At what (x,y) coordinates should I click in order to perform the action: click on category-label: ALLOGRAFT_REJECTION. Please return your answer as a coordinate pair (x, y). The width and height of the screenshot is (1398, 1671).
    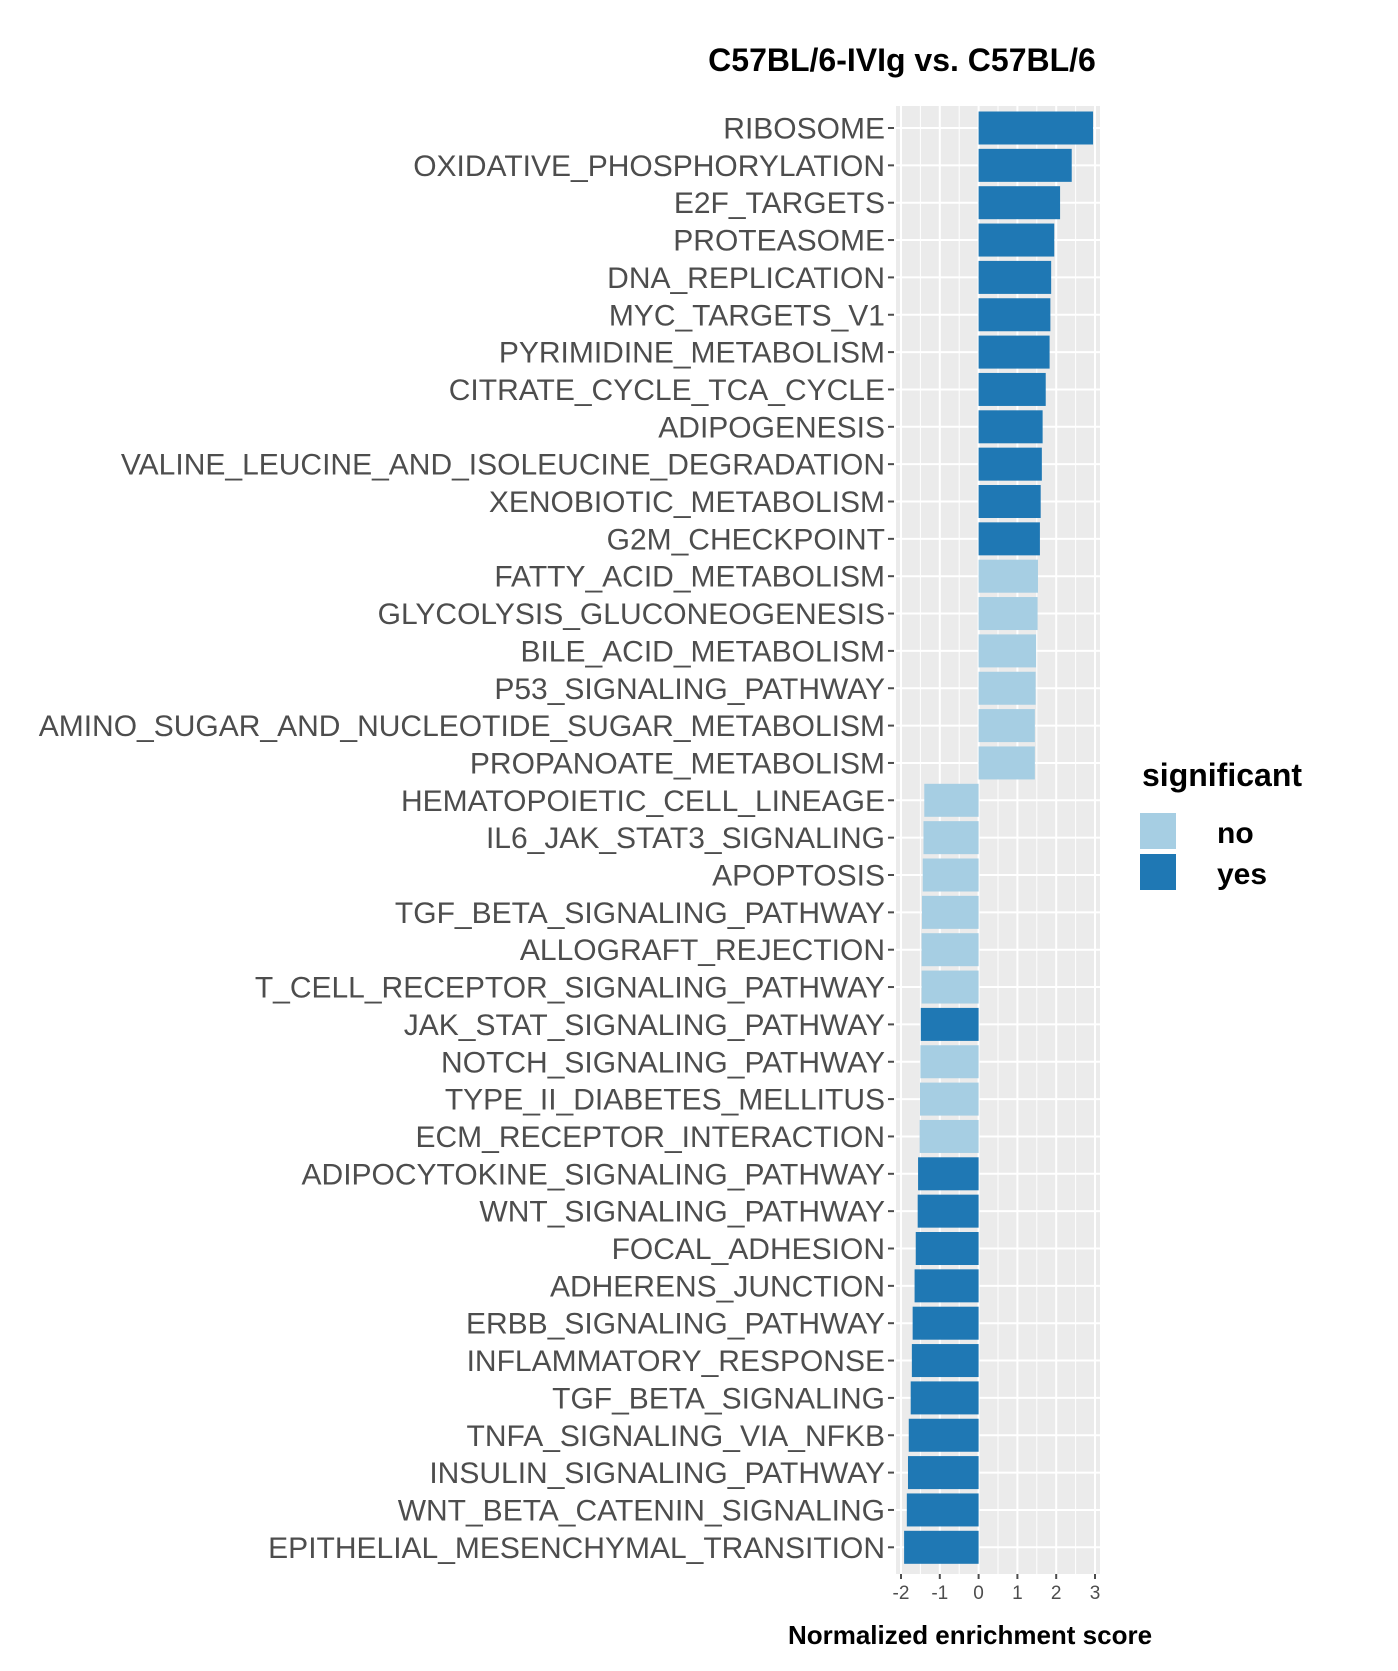
    Looking at the image, I should click on (702, 950).